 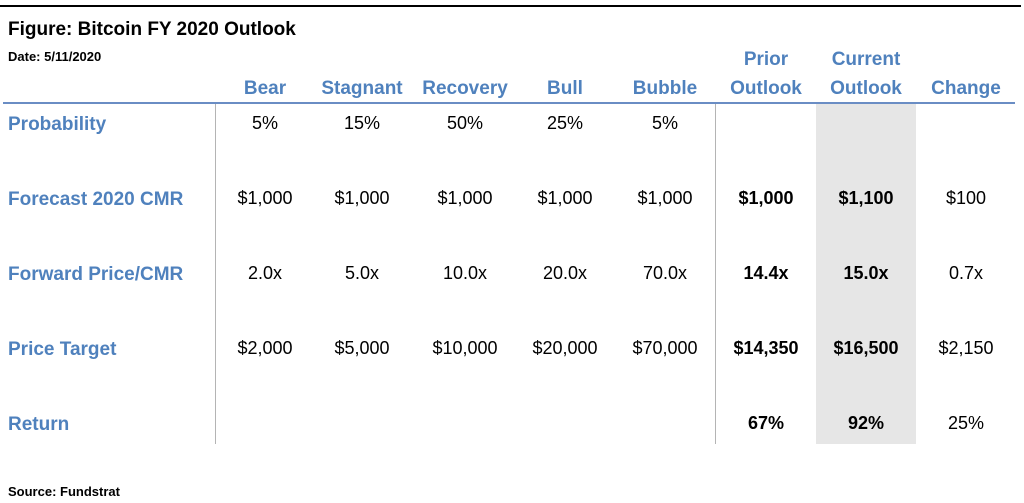 I want to click on column-header: Bull, so click(x=565, y=74).